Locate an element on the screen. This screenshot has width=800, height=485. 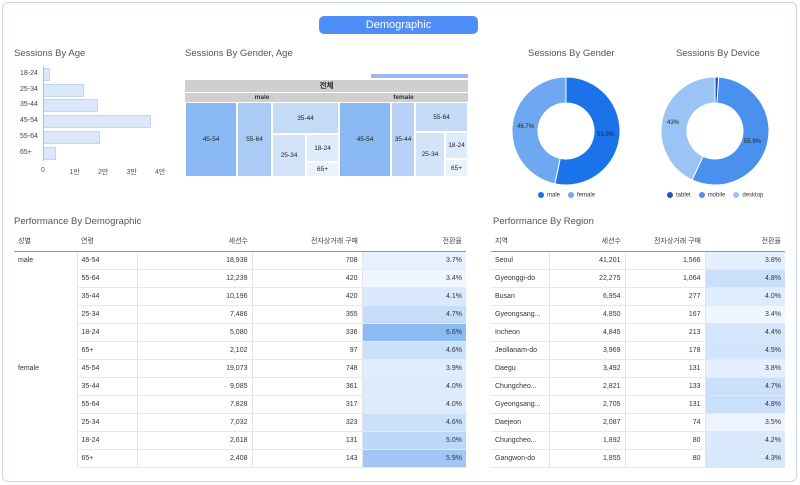
table-row: Incheon 4,845 213 4.4% is located at coordinates (638, 332).